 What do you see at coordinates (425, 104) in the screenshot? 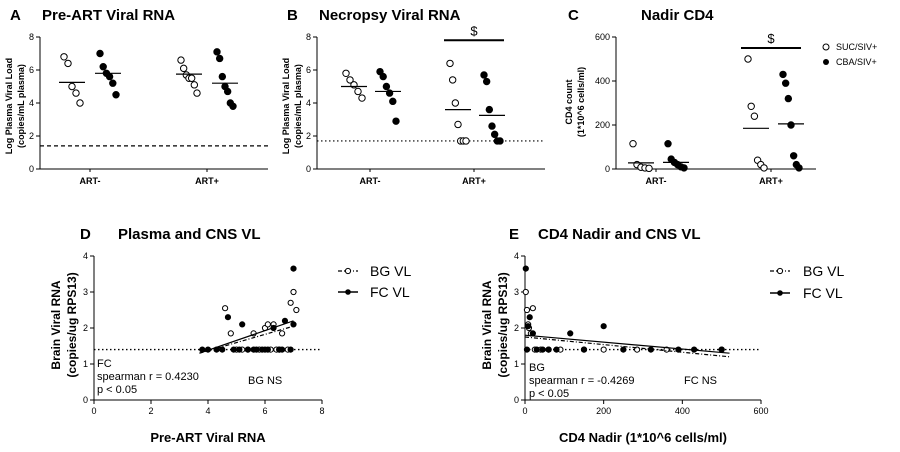
I see `panel-b-marks: 0 2 4 6 8 ART- ART+ $` at bounding box center [425, 104].